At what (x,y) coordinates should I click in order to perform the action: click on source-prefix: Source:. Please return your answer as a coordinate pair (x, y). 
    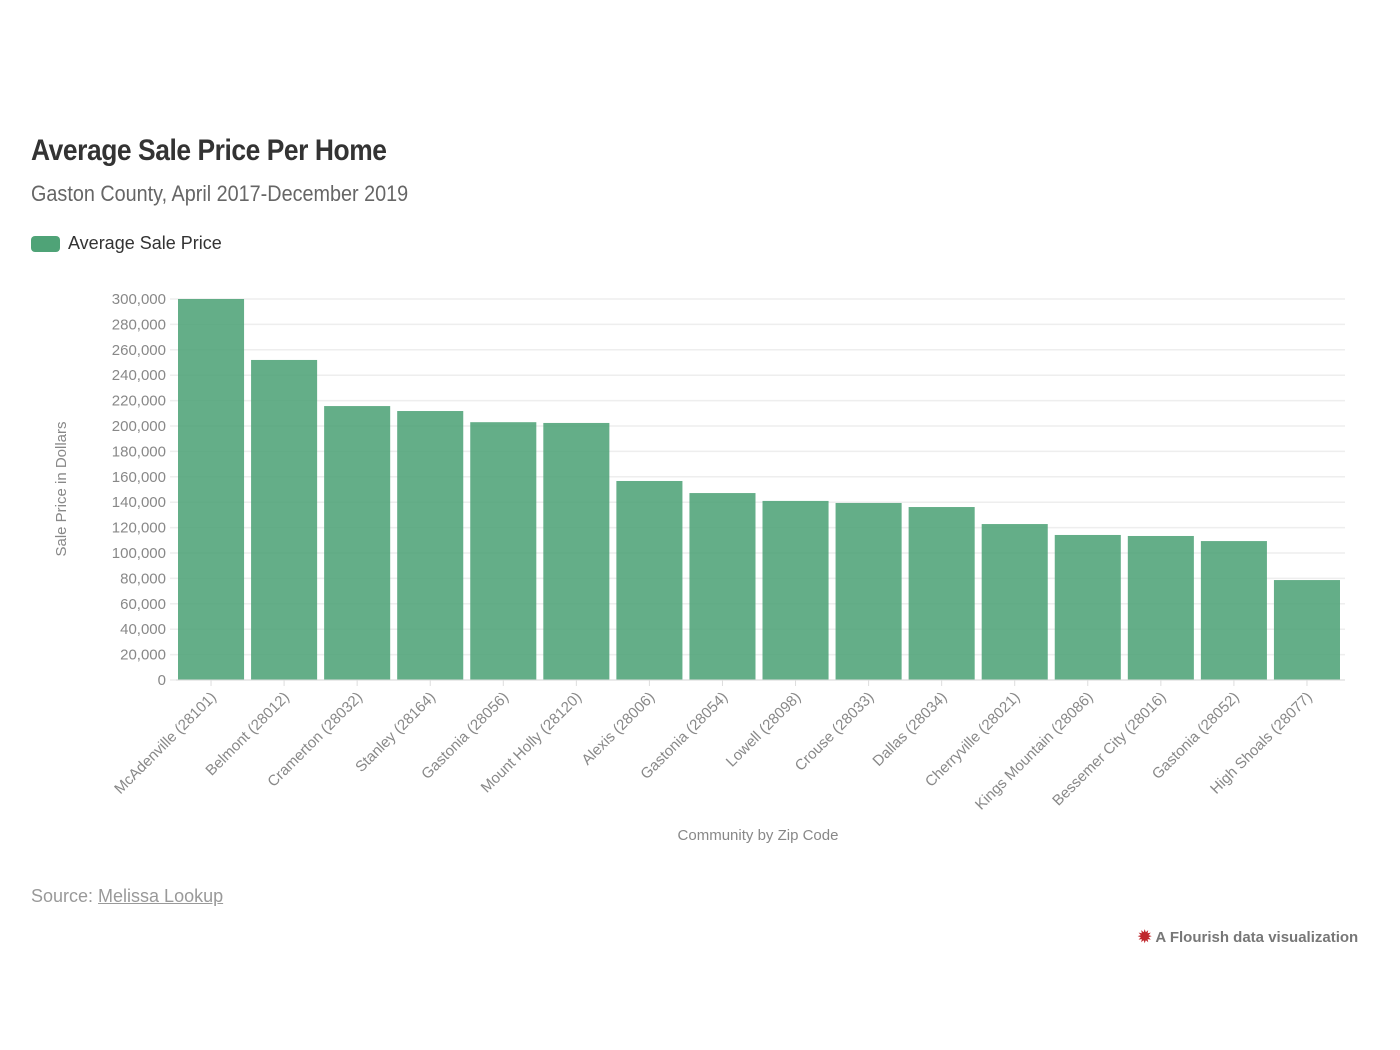
    Looking at the image, I should click on (65, 896).